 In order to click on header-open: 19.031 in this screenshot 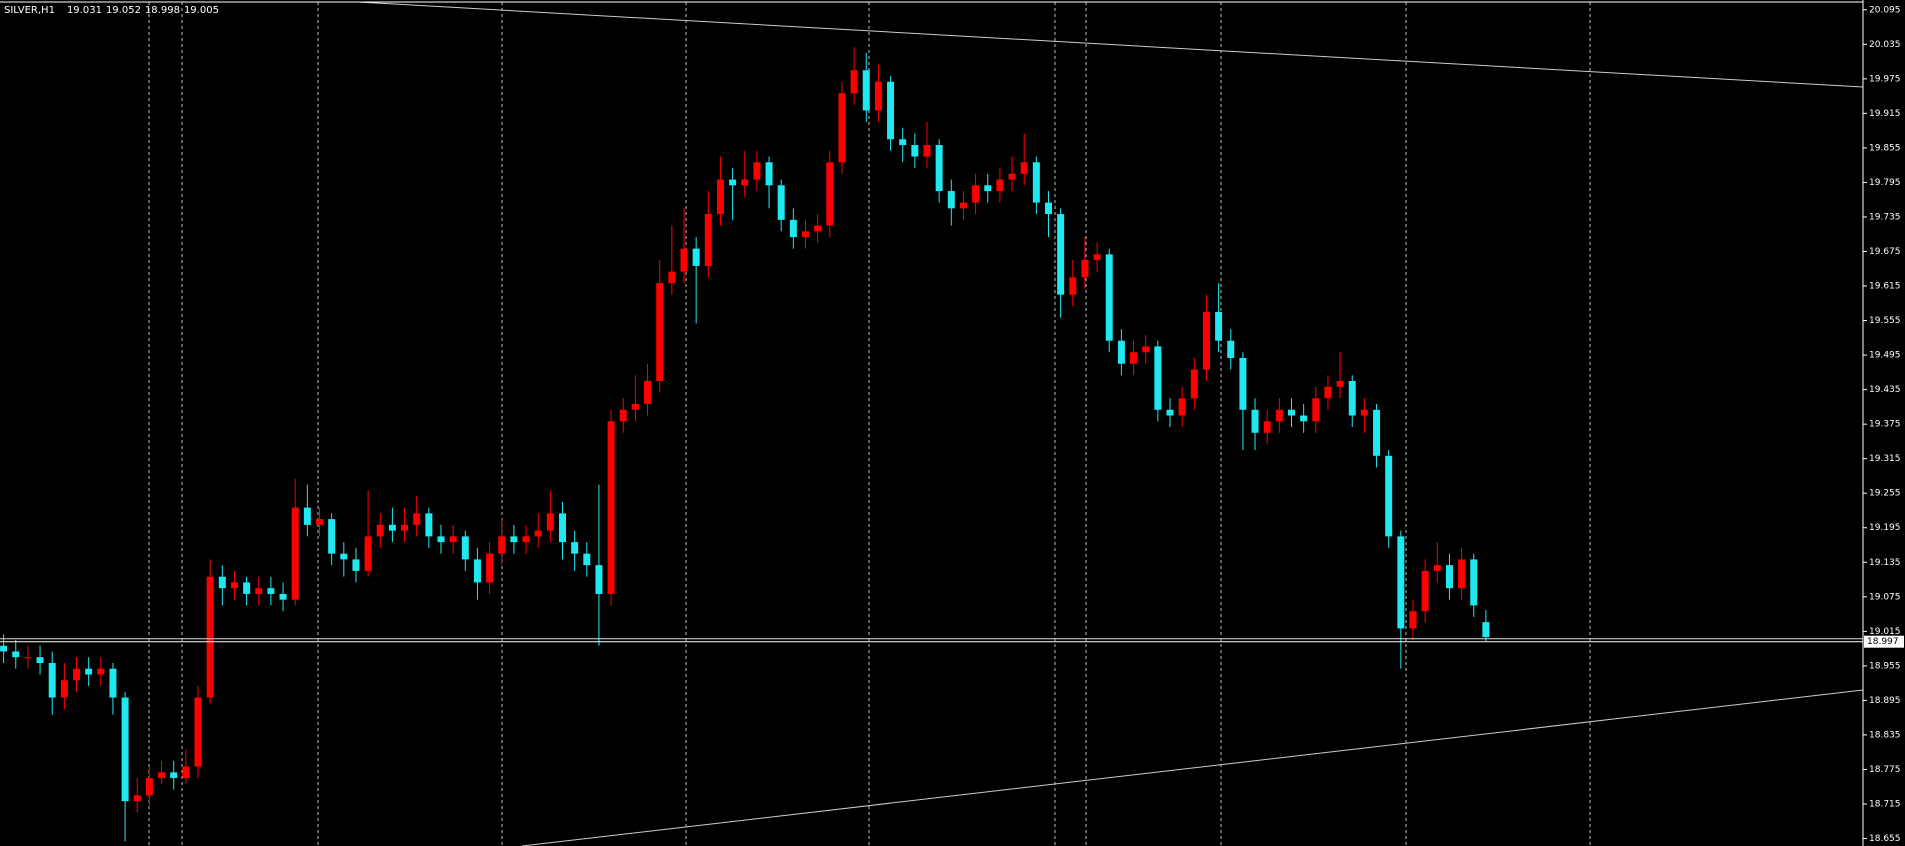, I will do `click(84, 10)`.